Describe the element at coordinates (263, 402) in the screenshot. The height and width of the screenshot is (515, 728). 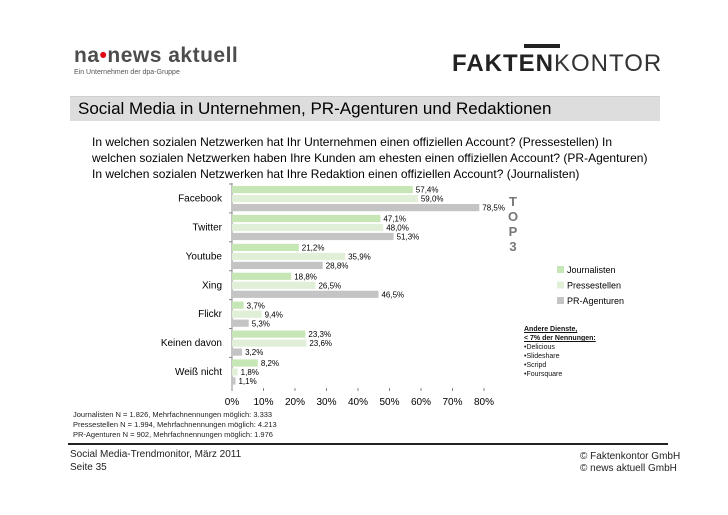
I see `x-tick-label: 10%` at that location.